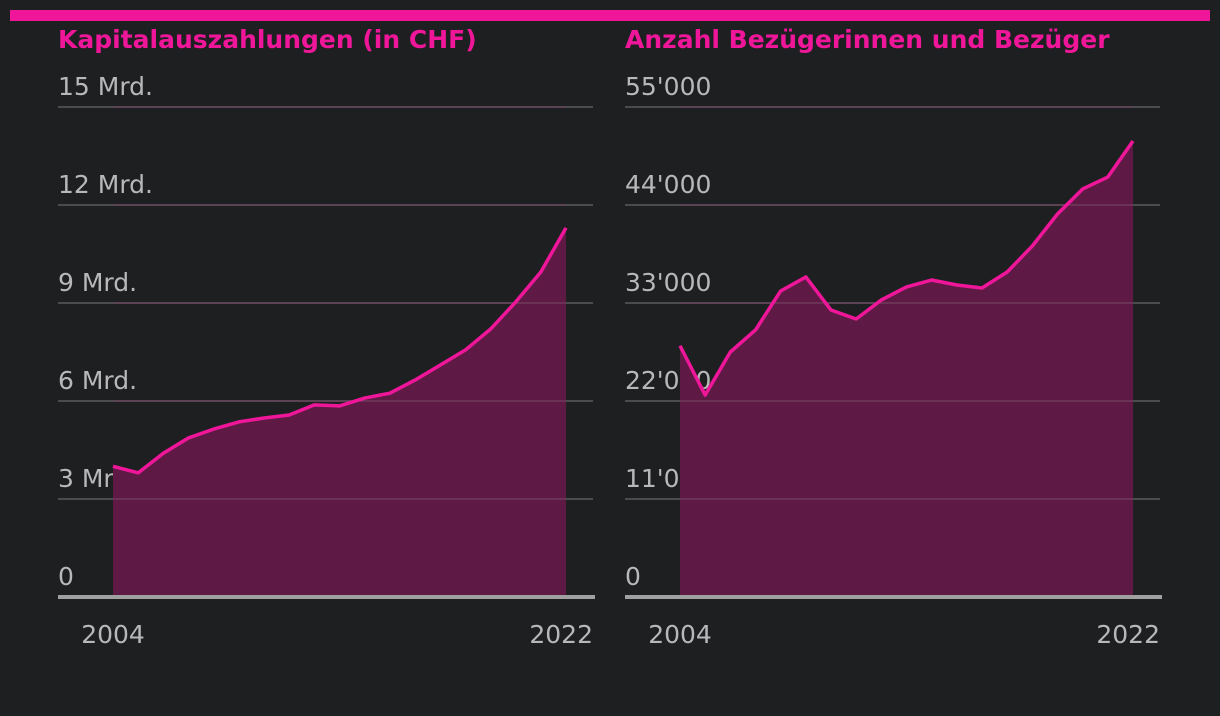 This screenshot has width=1220, height=716. What do you see at coordinates (610, 15) in the screenshot?
I see `top-bar` at bounding box center [610, 15].